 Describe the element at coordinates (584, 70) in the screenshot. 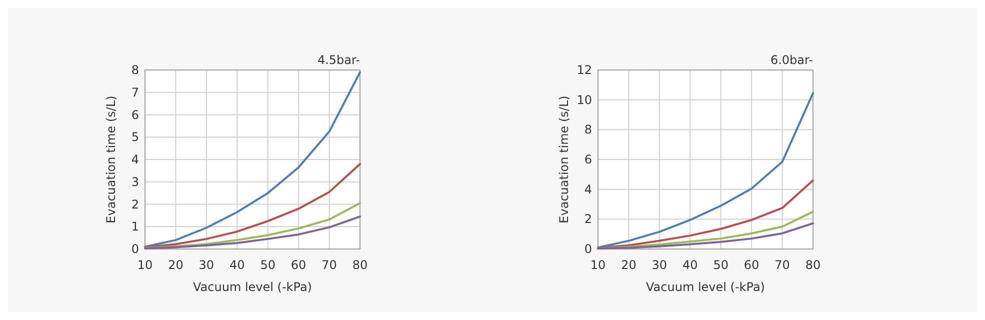

I see `y-tick-label: 12` at that location.